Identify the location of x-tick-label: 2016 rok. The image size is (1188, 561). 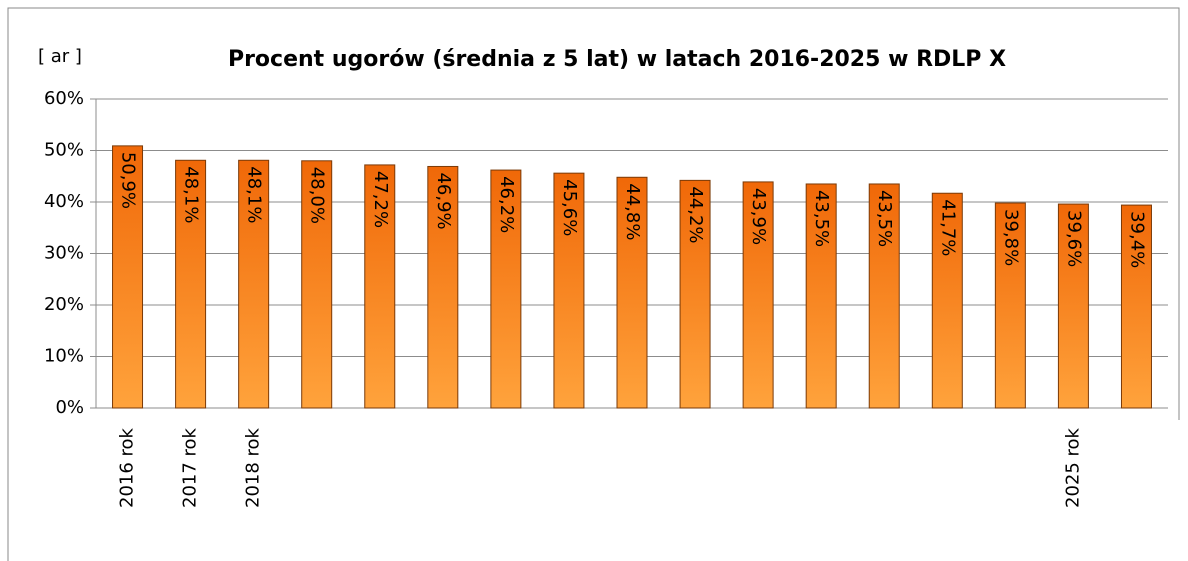
(127, 467).